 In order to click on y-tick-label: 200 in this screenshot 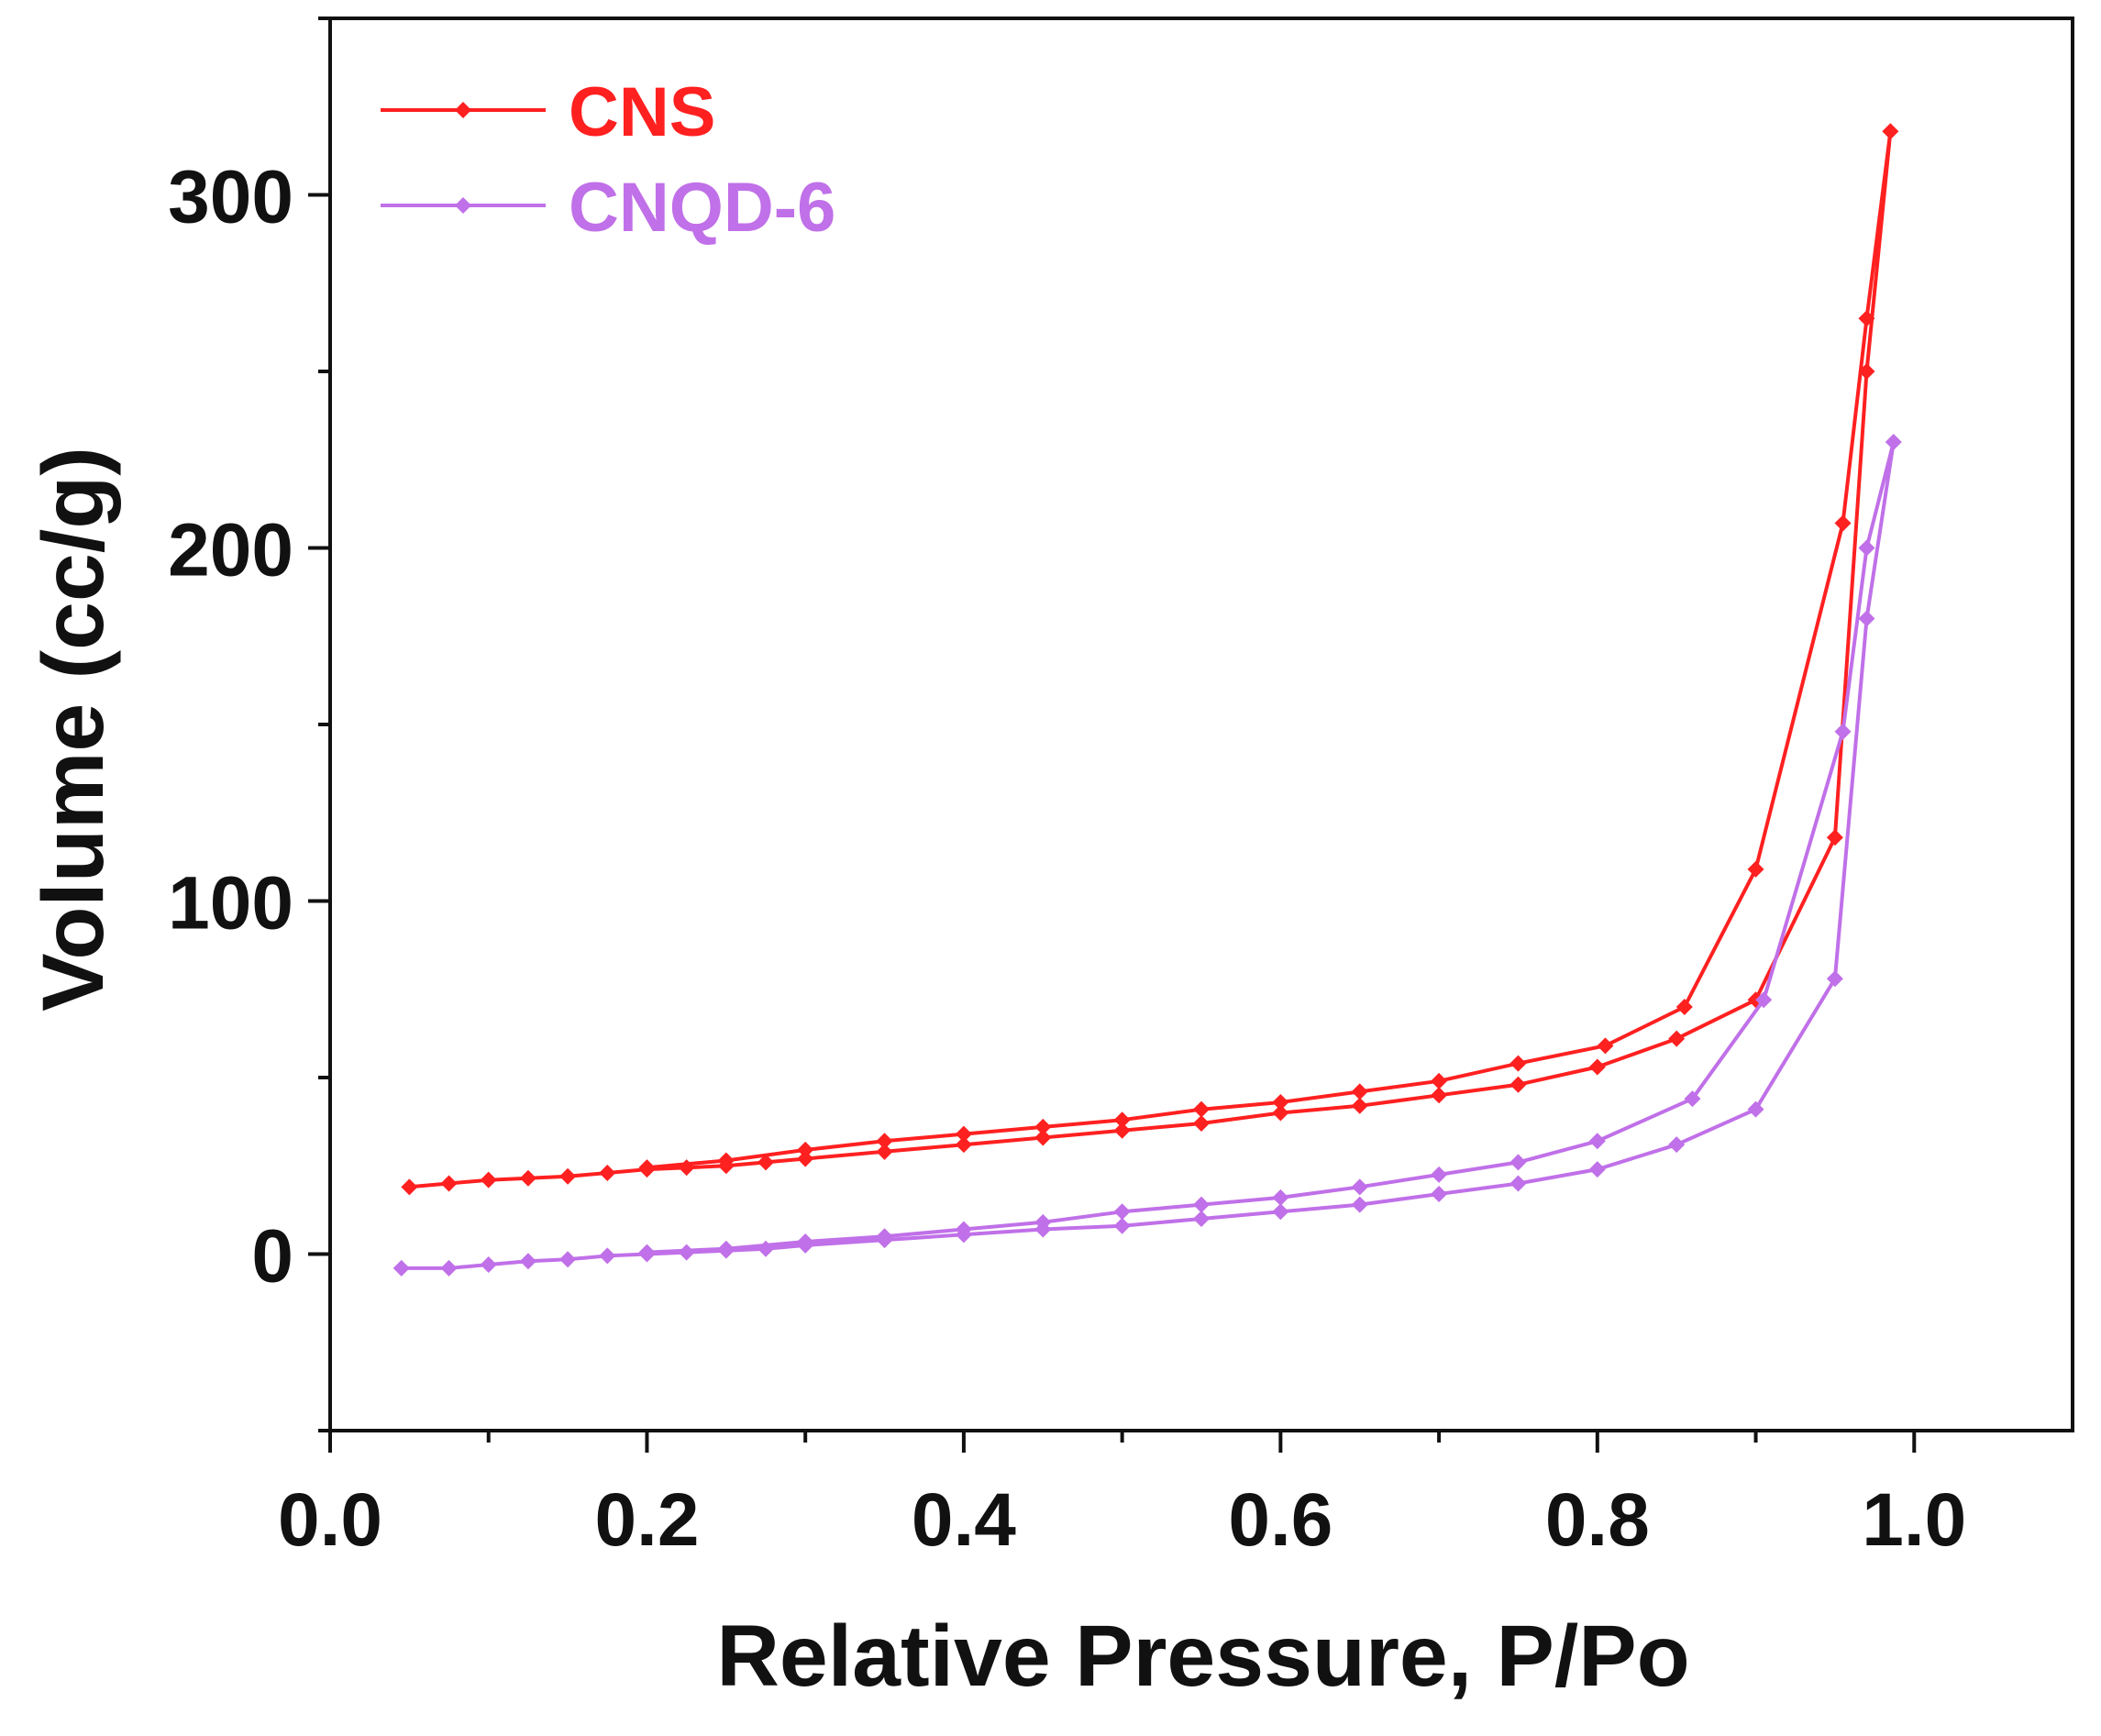, I will do `click(230, 550)`.